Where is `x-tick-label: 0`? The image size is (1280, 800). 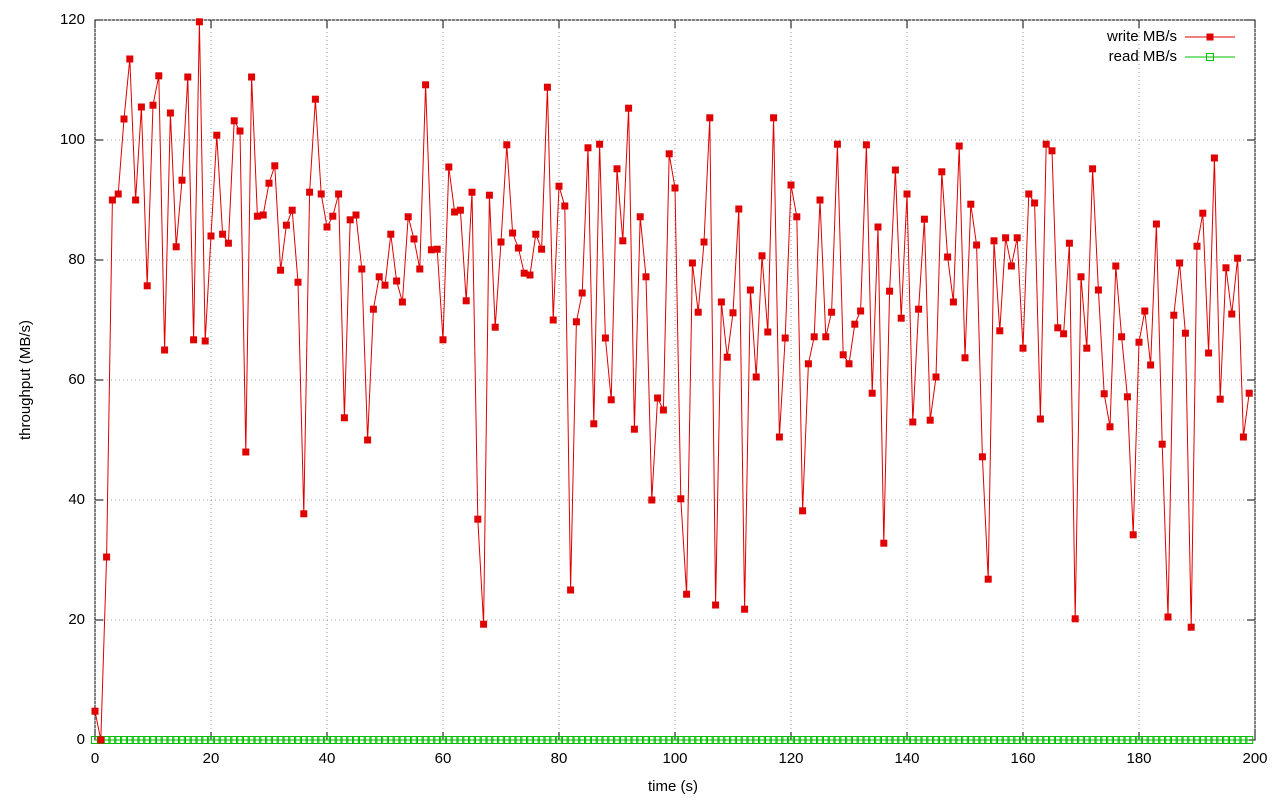 x-tick-label: 0 is located at coordinates (95, 758).